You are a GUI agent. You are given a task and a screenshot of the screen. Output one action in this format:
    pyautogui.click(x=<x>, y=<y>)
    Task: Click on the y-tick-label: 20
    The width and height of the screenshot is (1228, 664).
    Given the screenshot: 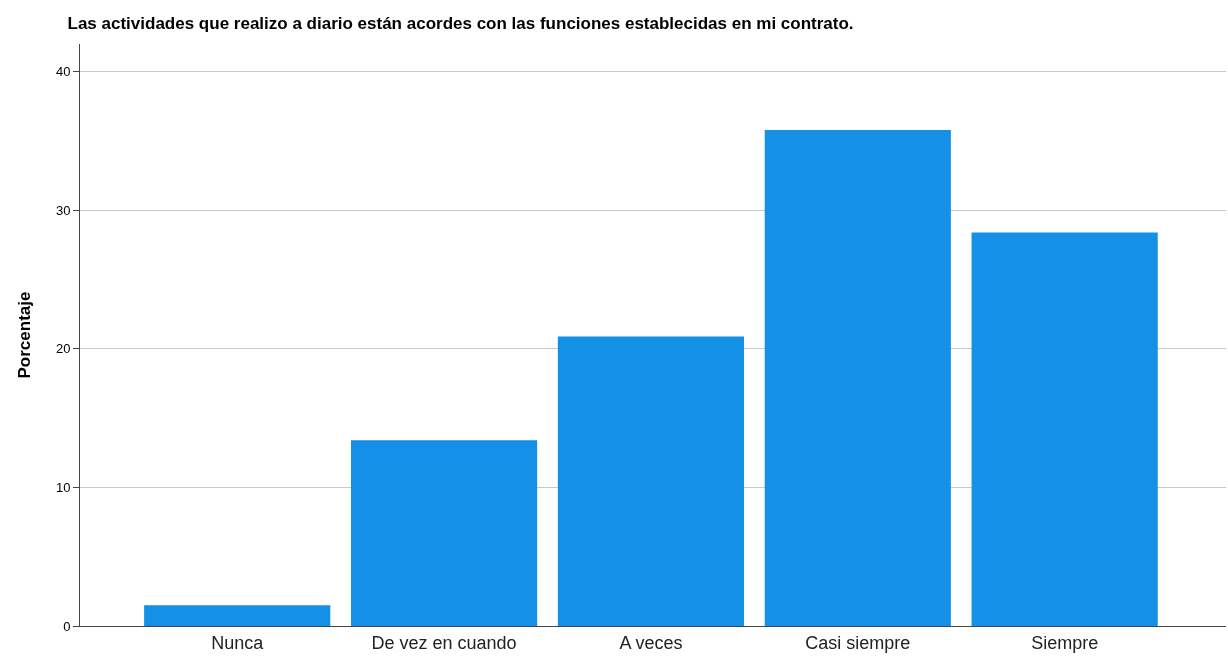 What is the action you would take?
    pyautogui.click(x=63, y=349)
    